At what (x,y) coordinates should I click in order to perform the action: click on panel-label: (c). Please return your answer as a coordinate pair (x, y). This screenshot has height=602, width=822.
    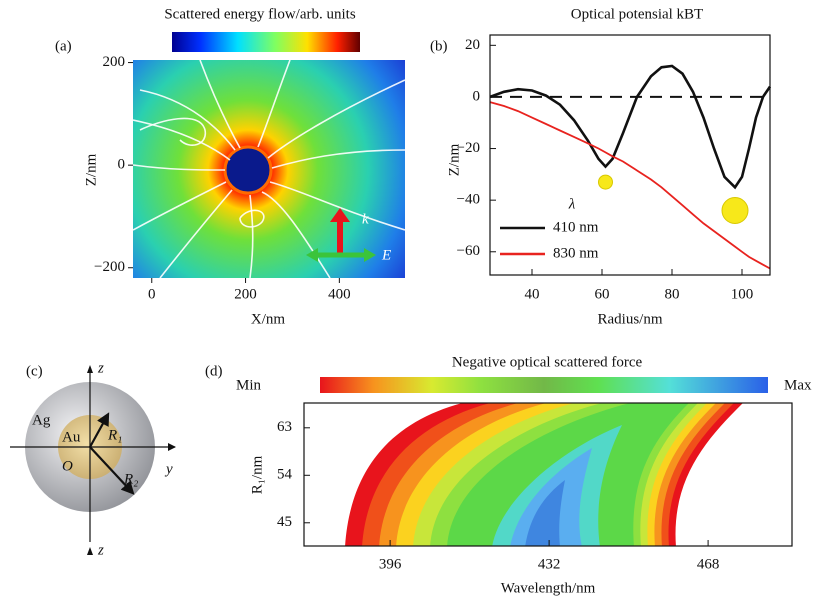
    Looking at the image, I should click on (34, 371).